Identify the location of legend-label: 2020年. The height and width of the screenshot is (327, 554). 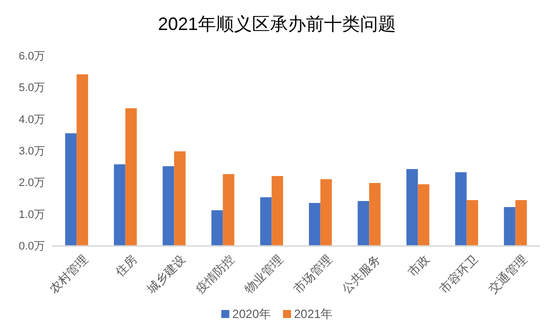
(251, 314).